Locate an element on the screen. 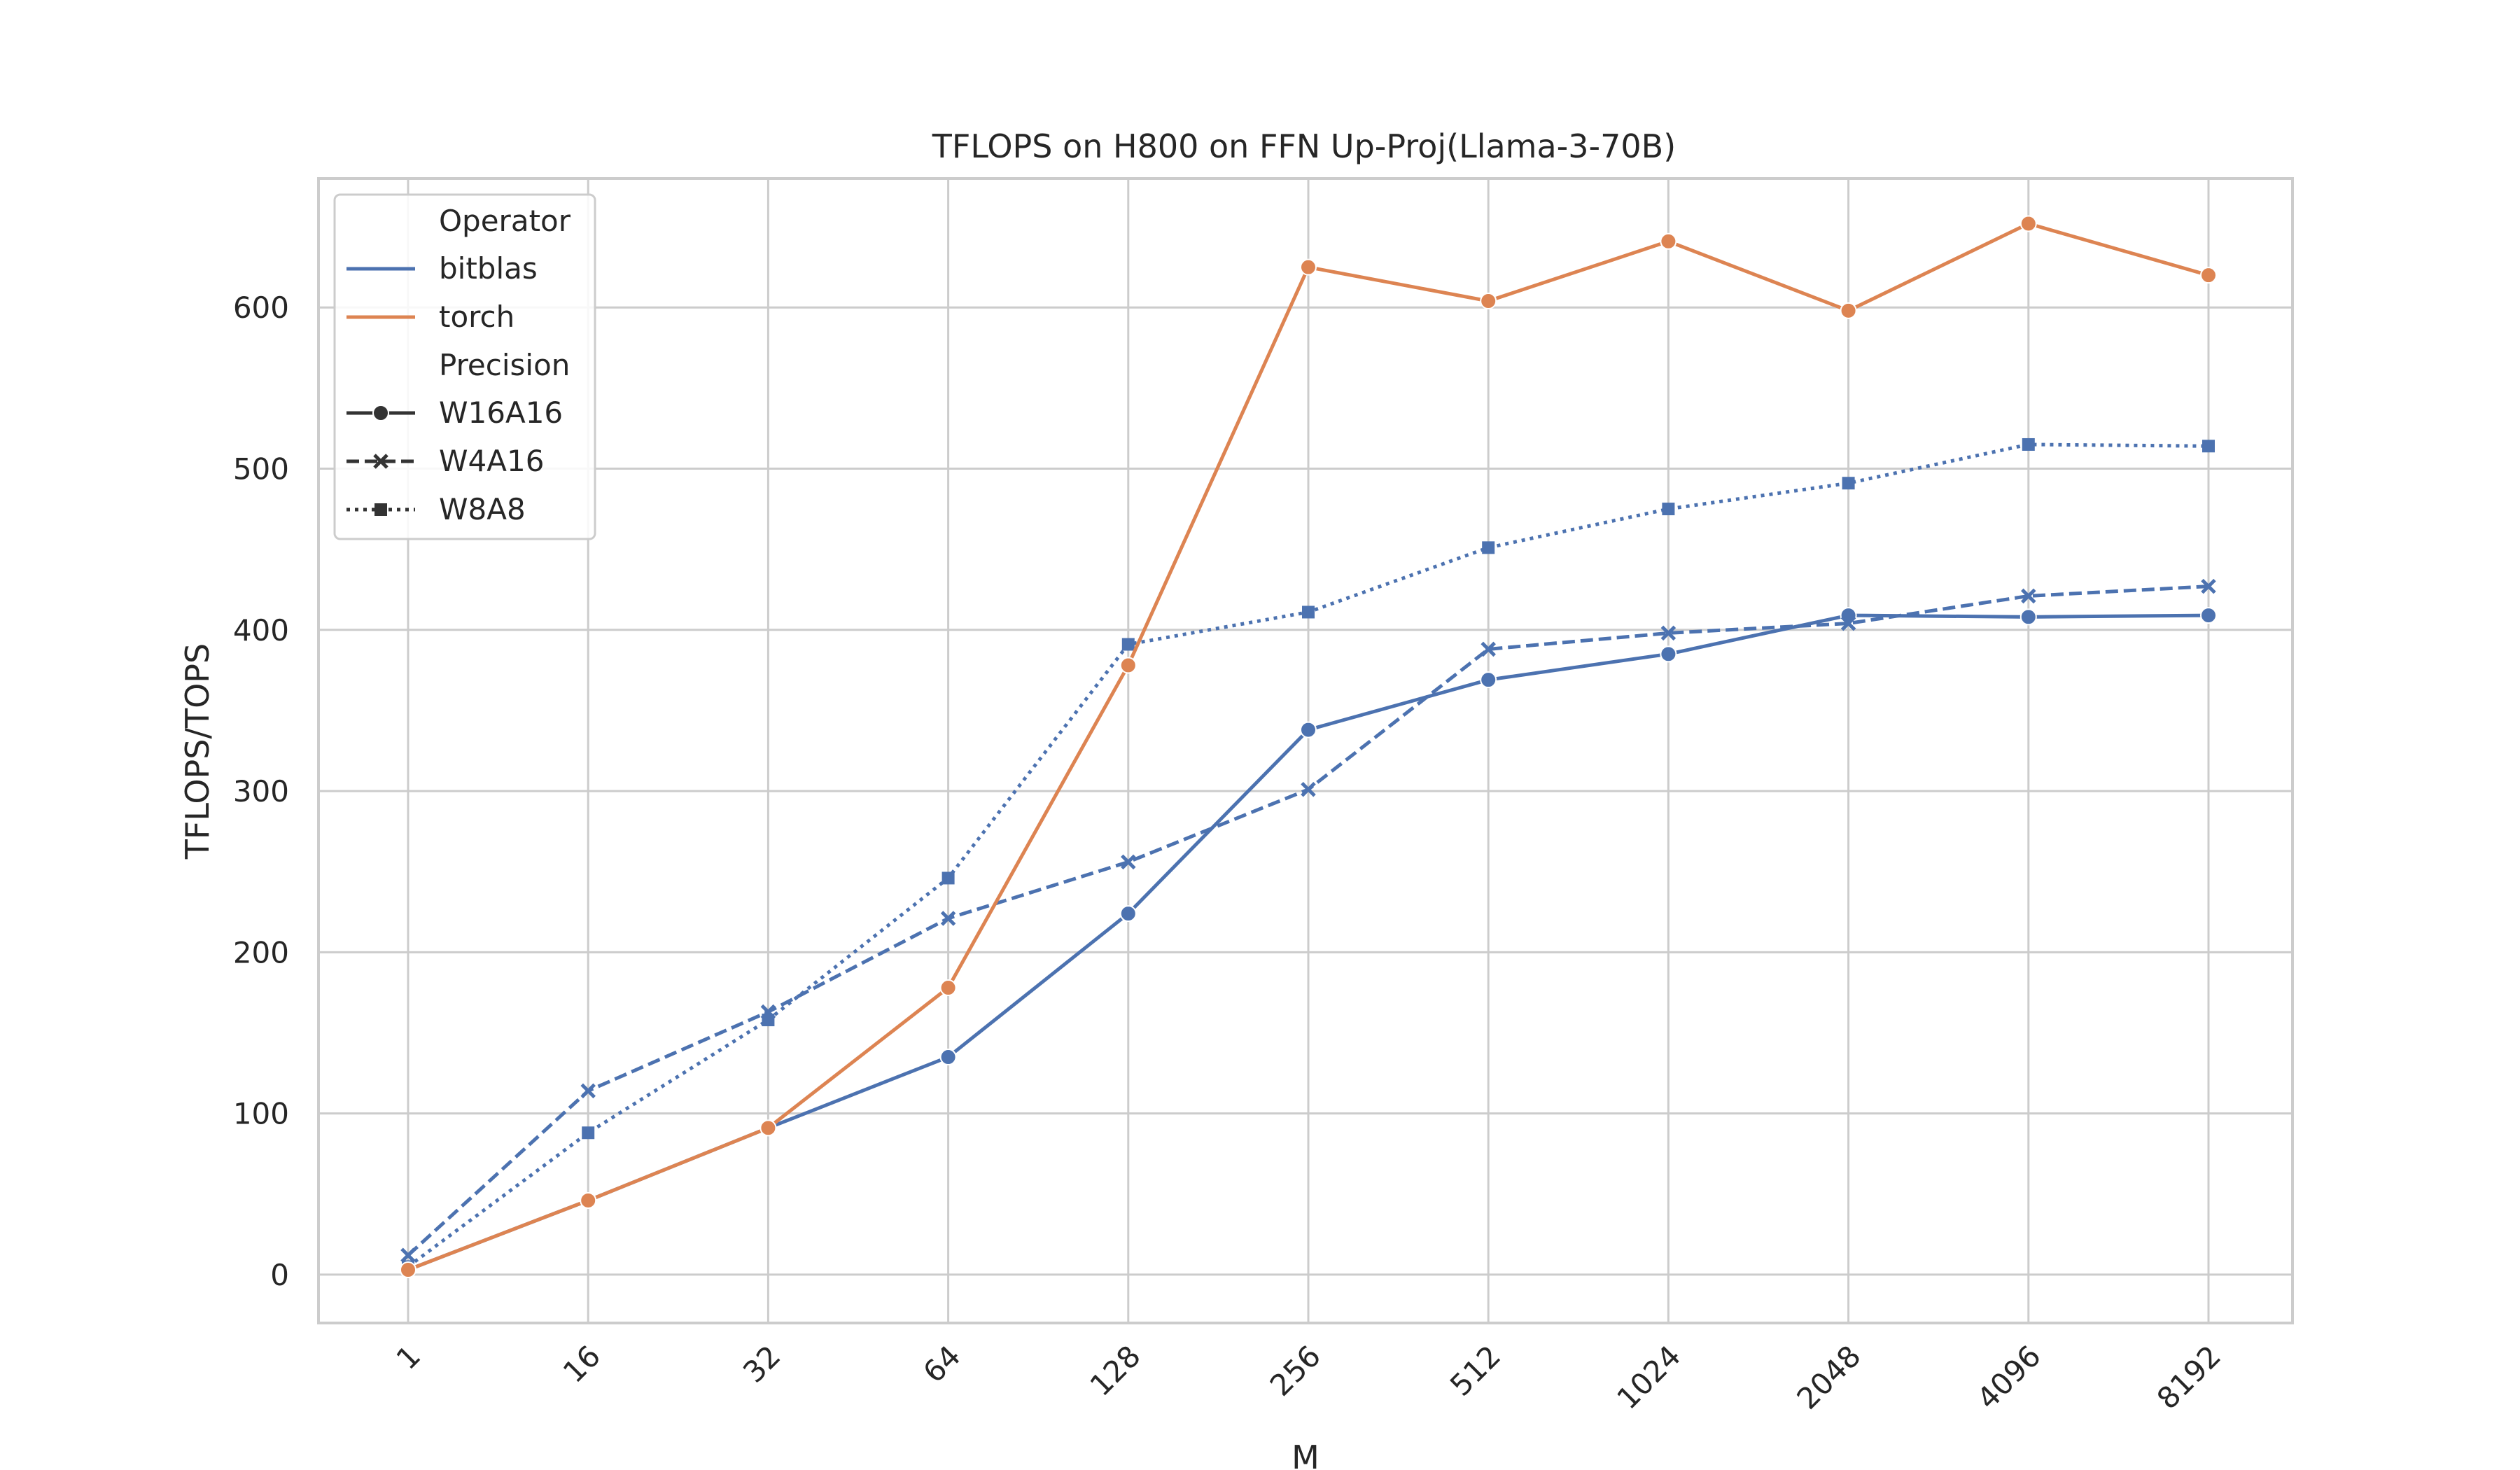  y-tick-label: 0 is located at coordinates (279, 1275).